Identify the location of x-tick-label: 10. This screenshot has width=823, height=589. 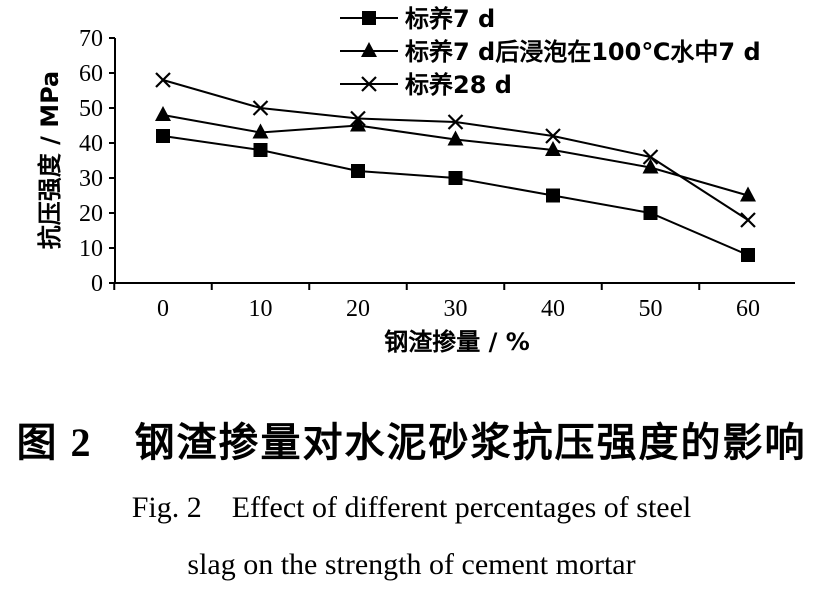
(261, 309).